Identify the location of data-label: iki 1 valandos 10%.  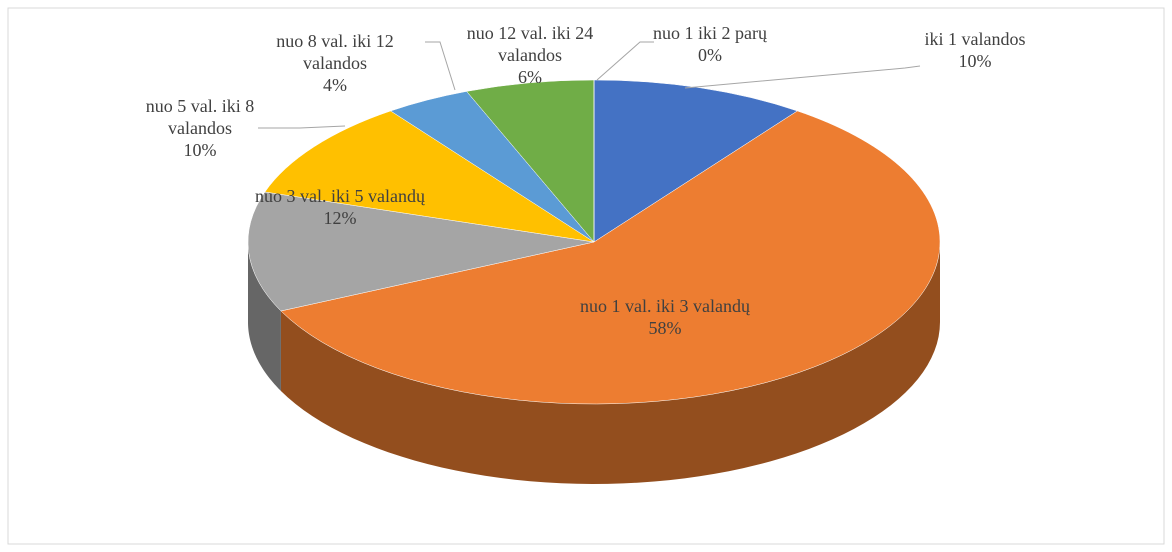
(975, 50).